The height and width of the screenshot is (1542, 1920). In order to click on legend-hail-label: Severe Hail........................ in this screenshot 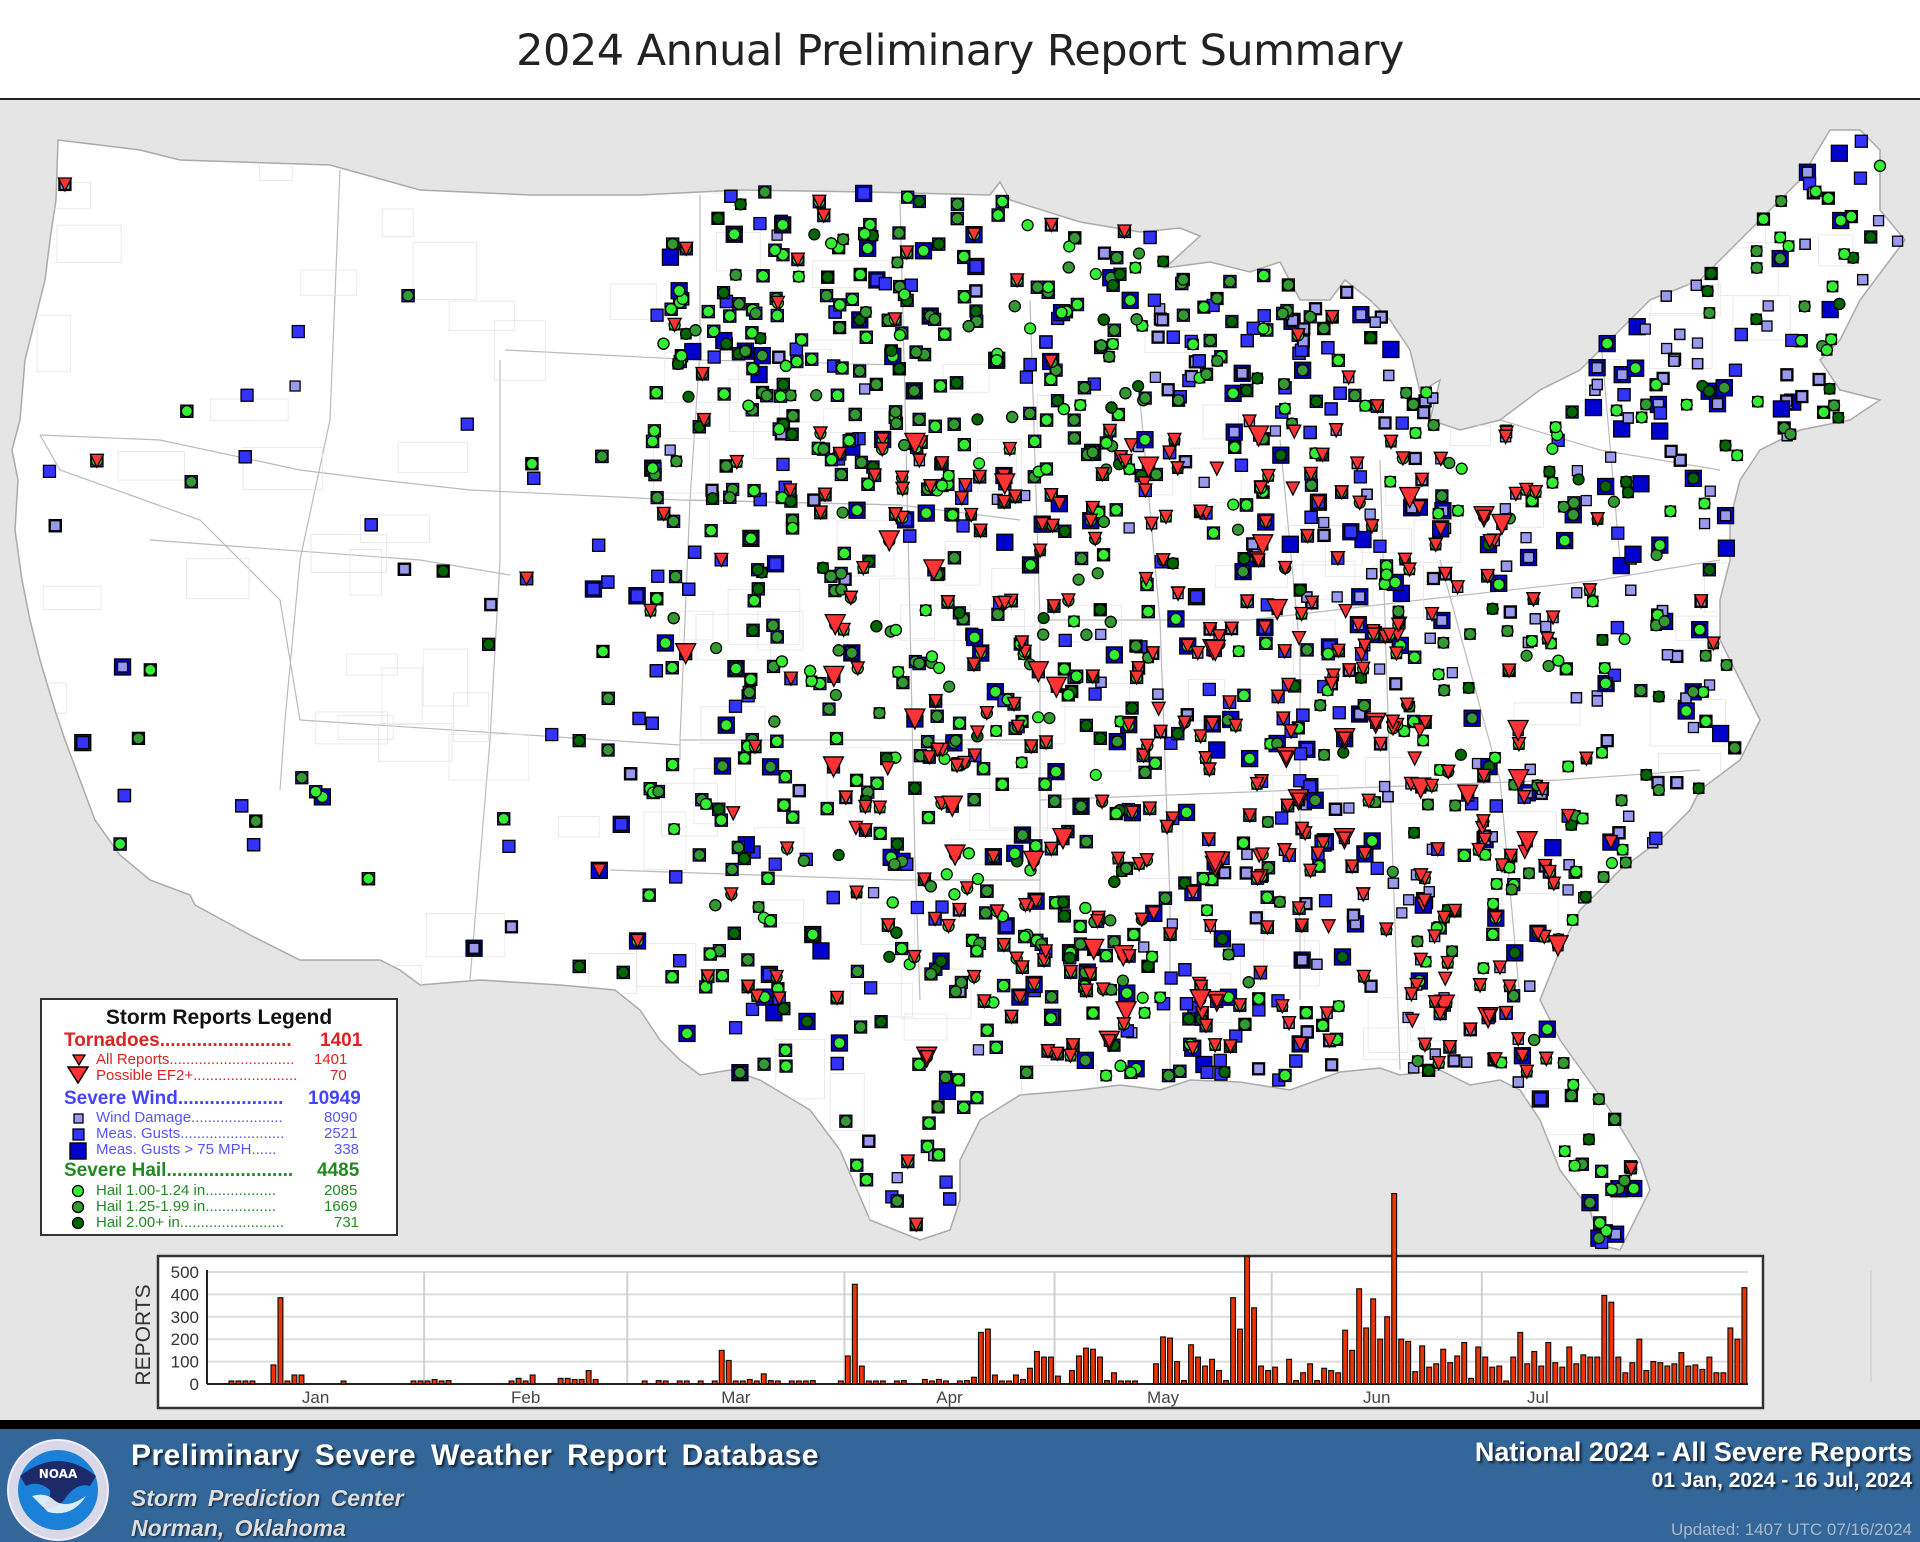, I will do `click(179, 1170)`.